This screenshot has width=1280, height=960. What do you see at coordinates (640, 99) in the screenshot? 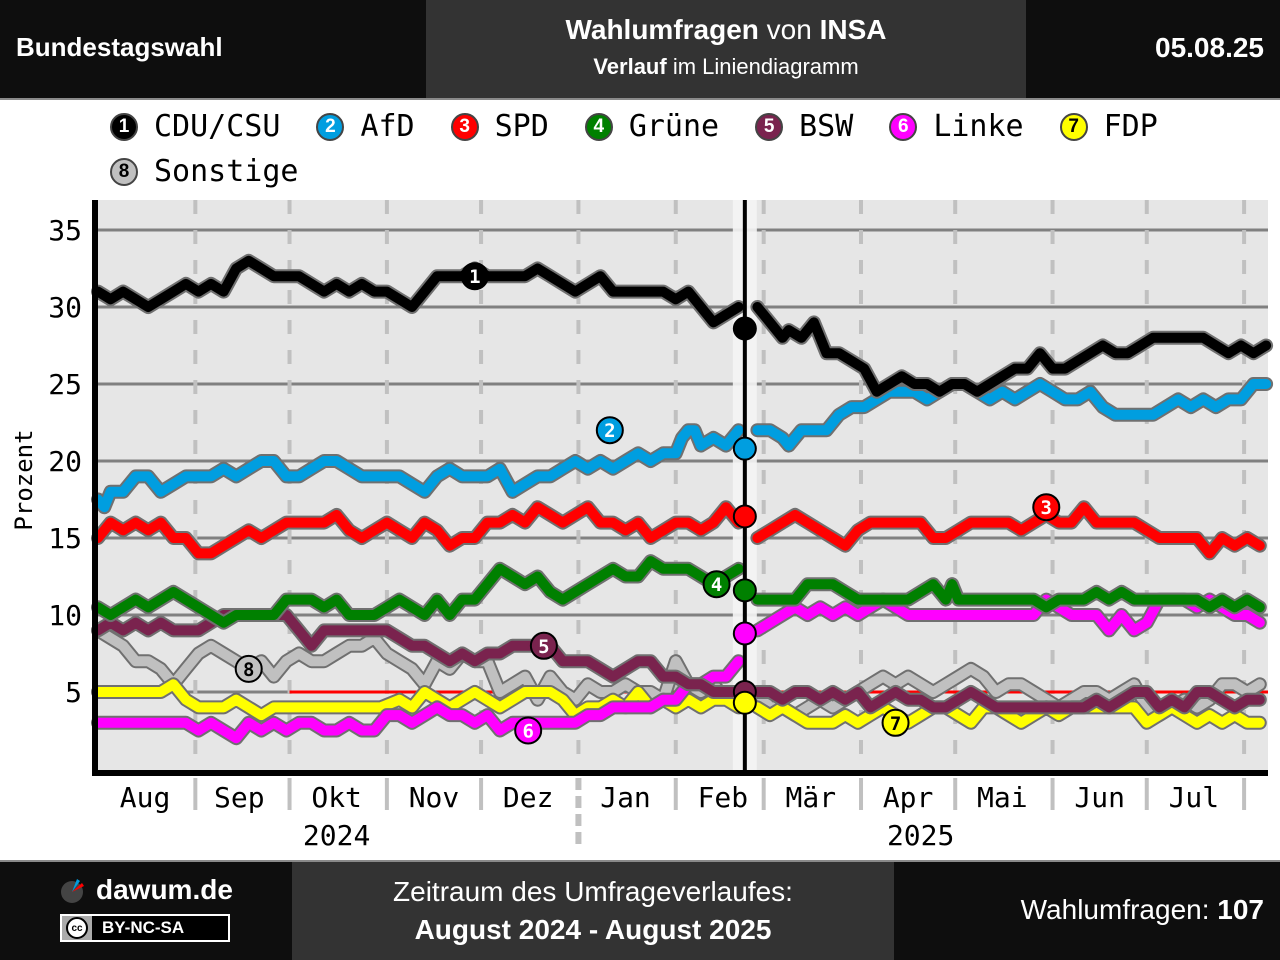
I see `header-divider` at bounding box center [640, 99].